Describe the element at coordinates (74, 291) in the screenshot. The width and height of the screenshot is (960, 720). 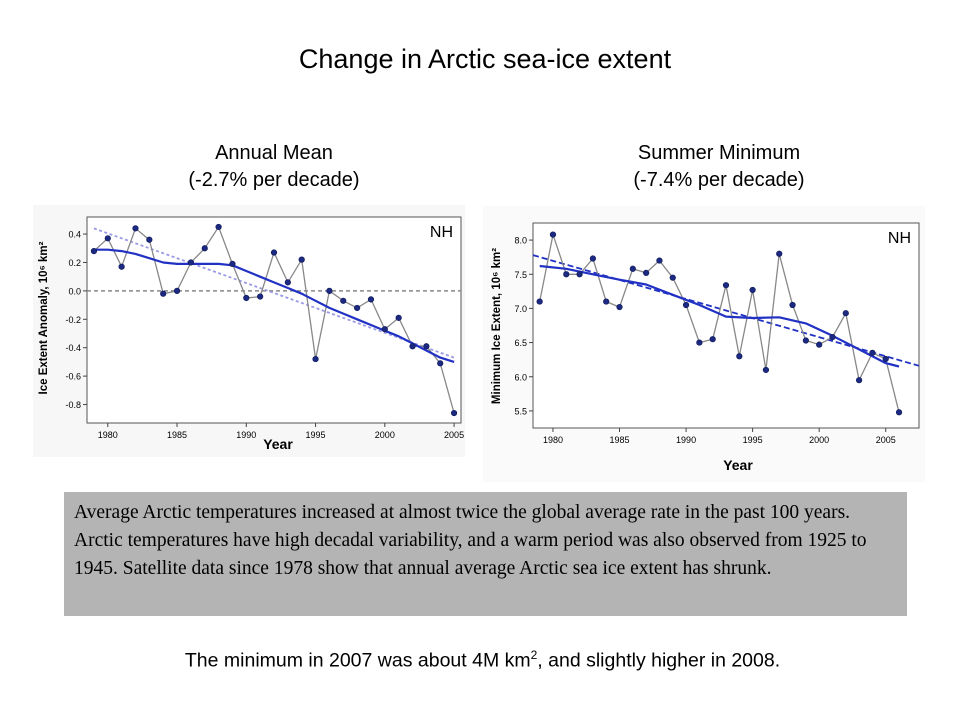
I see `y-tick-label: 0.0` at that location.